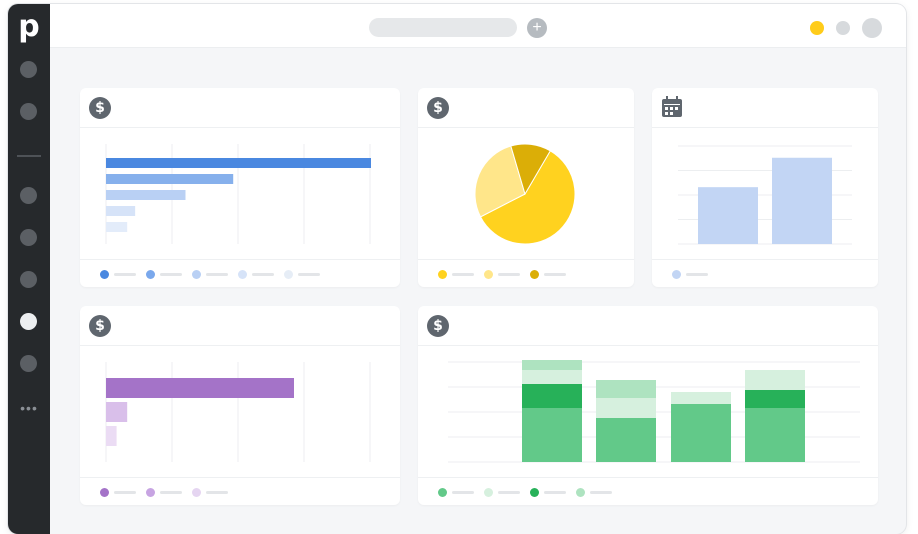 The width and height of the screenshot is (918, 534). What do you see at coordinates (443, 27) in the screenshot?
I see `search-input` at bounding box center [443, 27].